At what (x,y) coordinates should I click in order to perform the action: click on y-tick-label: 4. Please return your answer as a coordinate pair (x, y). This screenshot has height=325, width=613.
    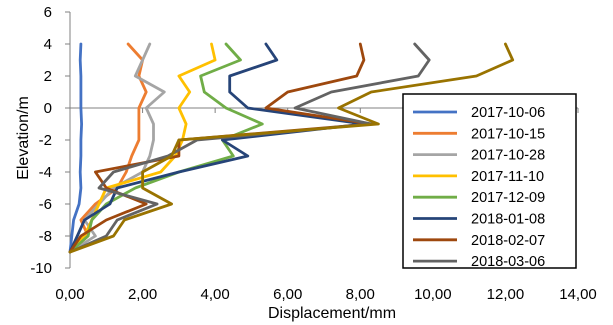
    Looking at the image, I should click on (48, 44).